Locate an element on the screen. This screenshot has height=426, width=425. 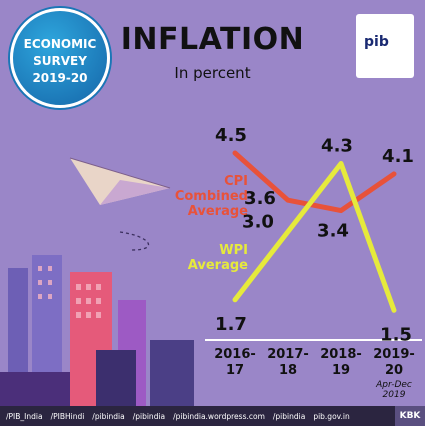
x-tick-label-0-1: 17 is located at coordinates (235, 370).